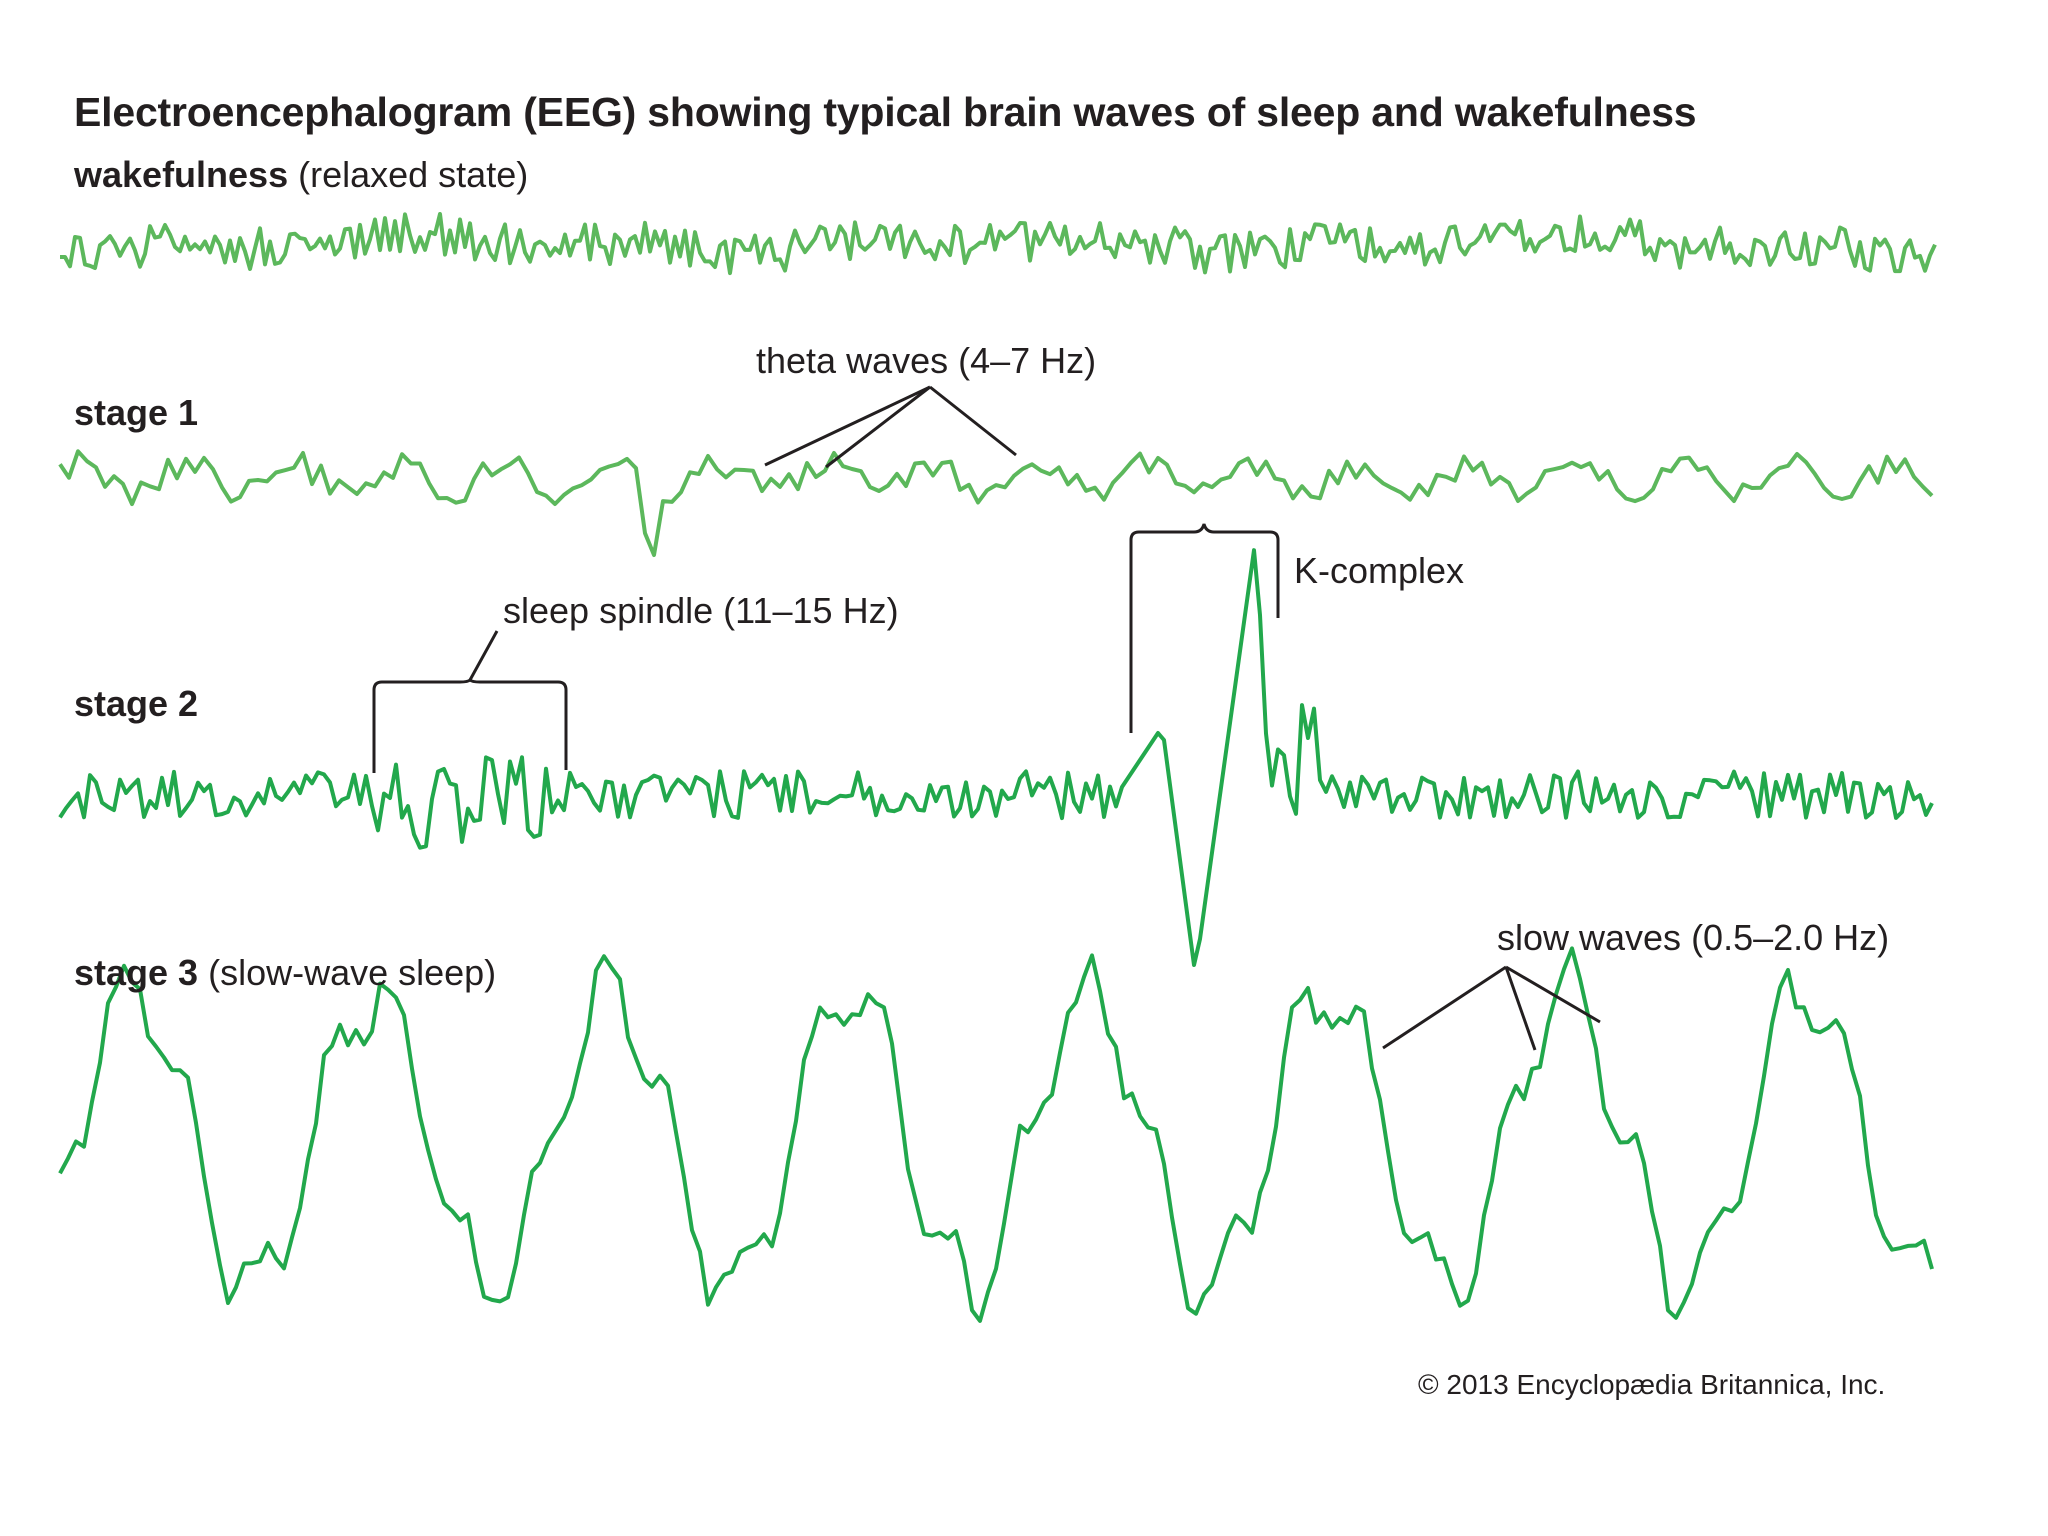  Describe the element at coordinates (998, 244) in the screenshot. I see `wakefulness-trace` at that location.